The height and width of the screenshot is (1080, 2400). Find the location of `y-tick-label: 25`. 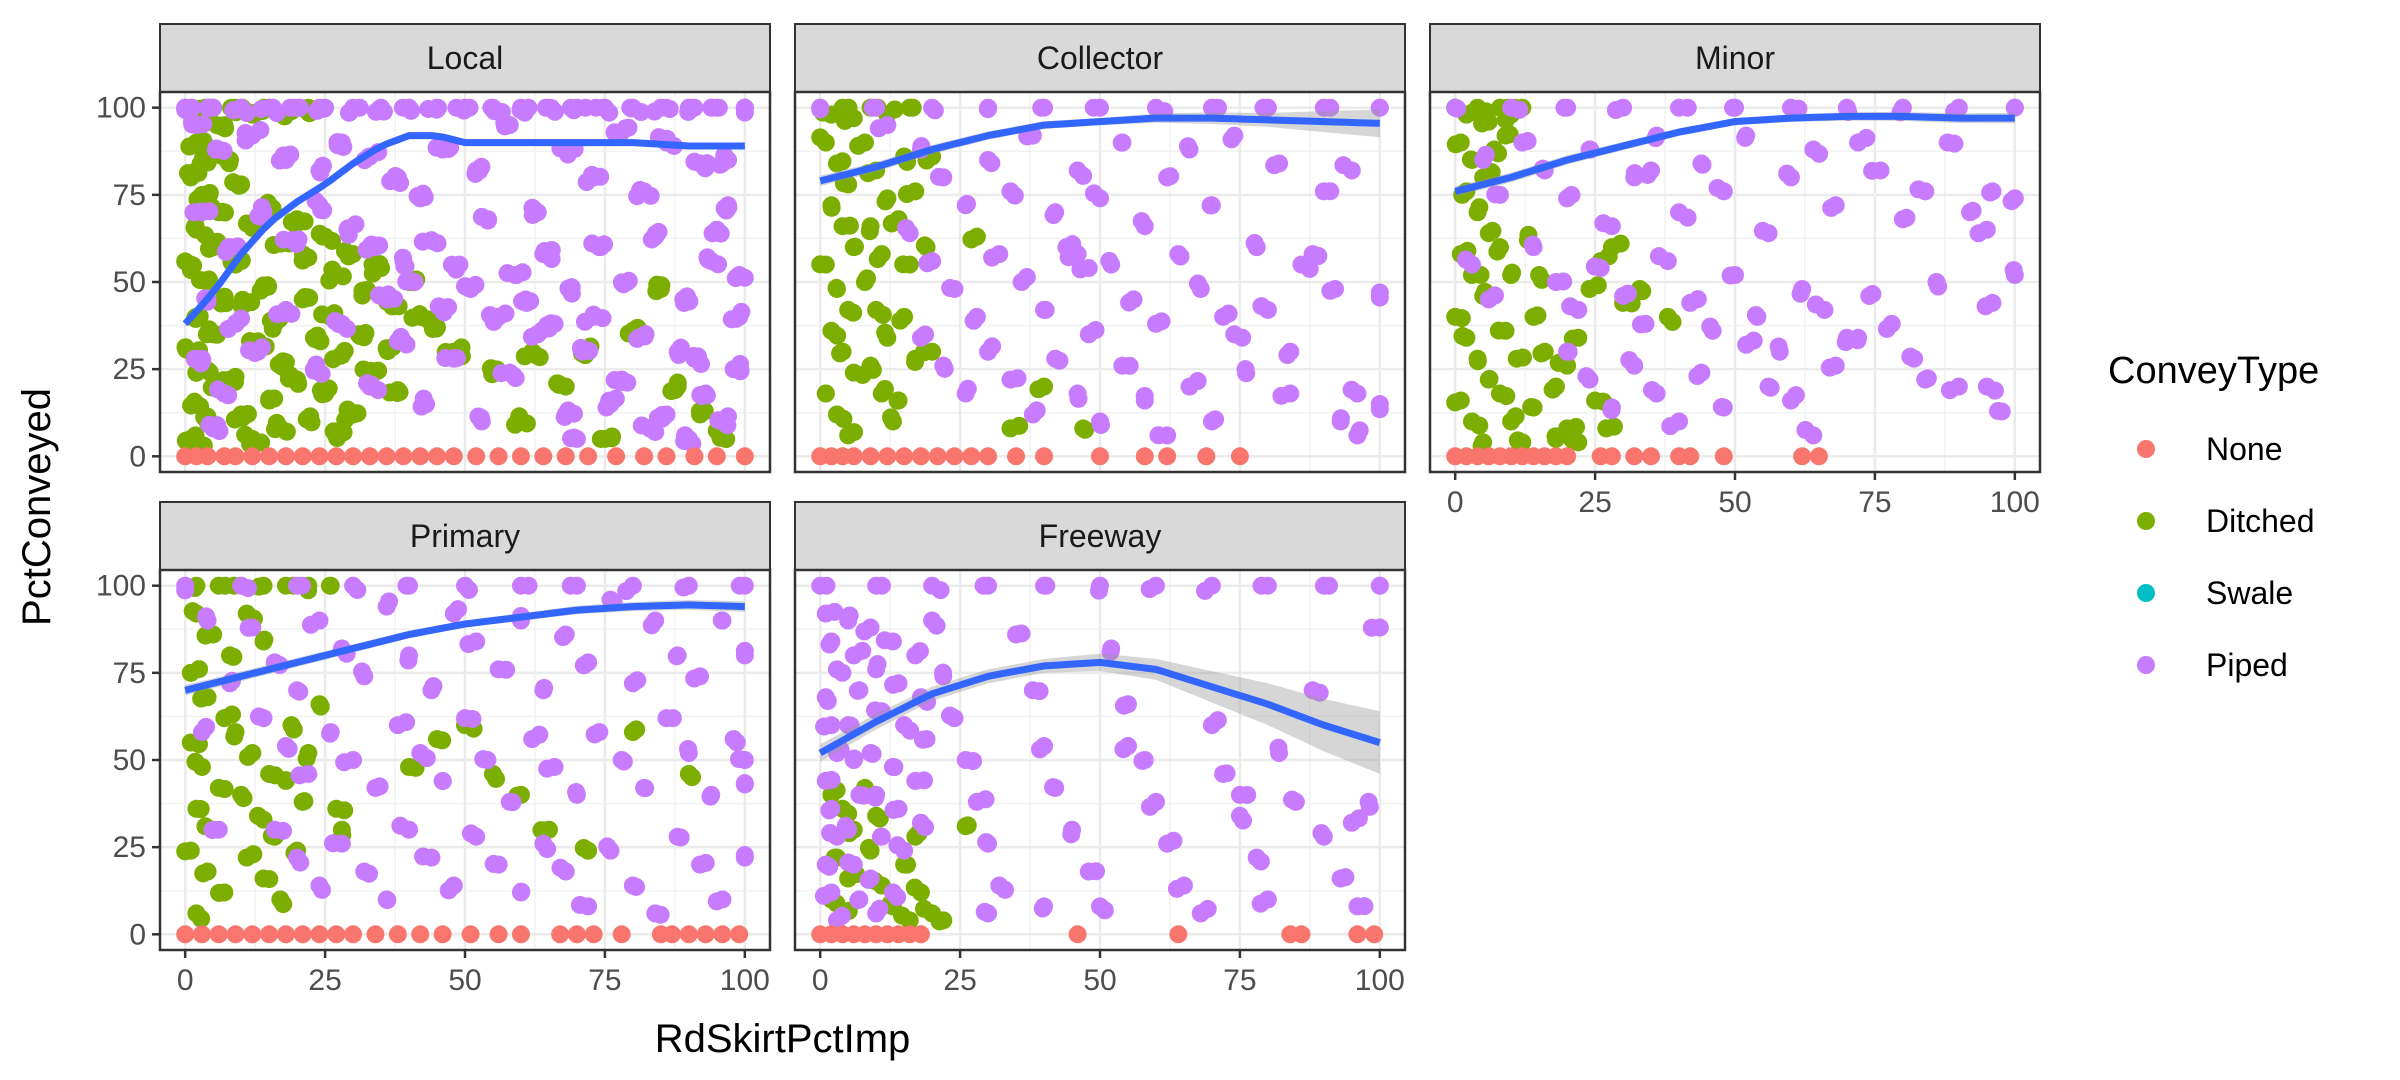

y-tick-label: 25 is located at coordinates (129, 369).